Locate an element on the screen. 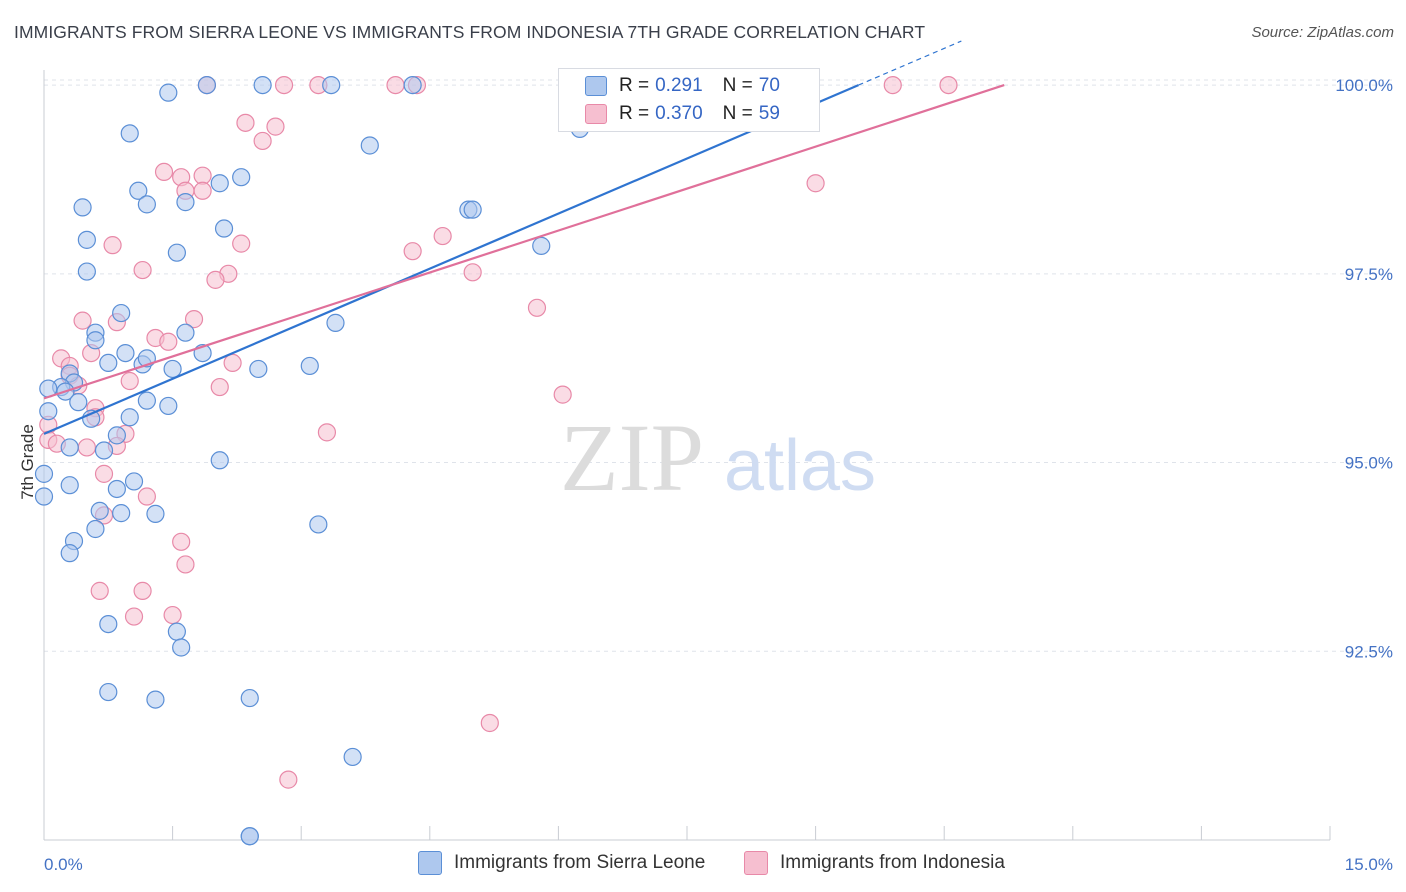  y-tick-label: 95.0% is located at coordinates (1369, 463).